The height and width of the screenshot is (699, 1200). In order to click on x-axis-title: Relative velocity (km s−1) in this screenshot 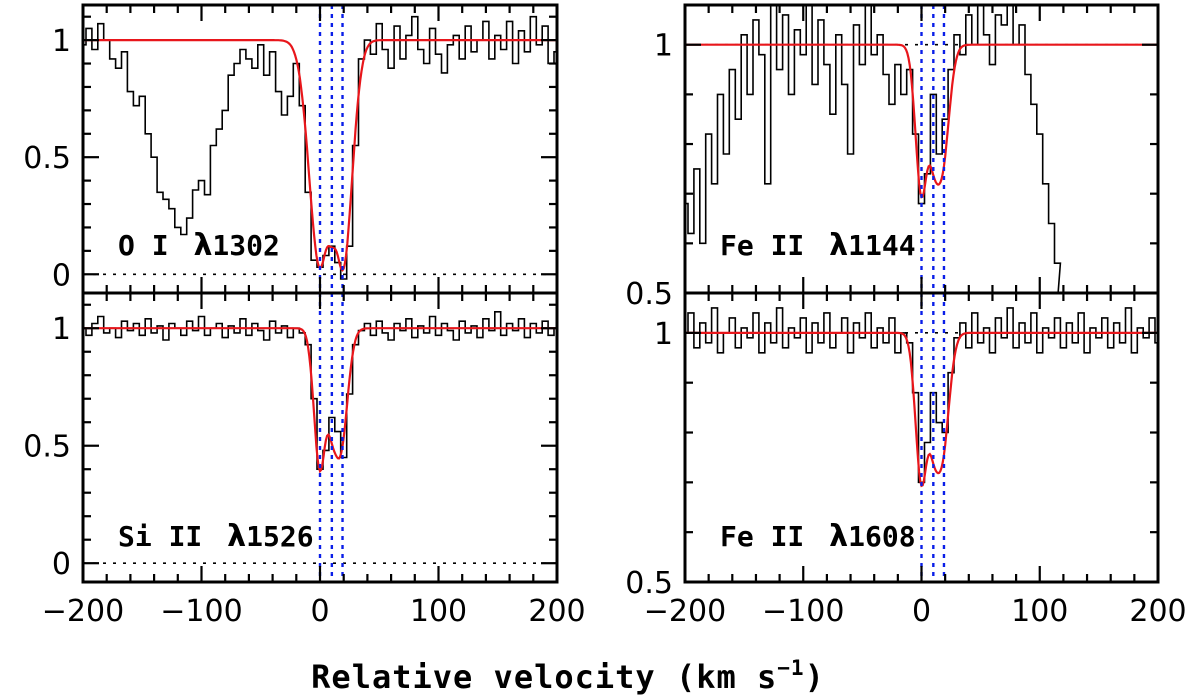, I will do `click(568, 676)`.